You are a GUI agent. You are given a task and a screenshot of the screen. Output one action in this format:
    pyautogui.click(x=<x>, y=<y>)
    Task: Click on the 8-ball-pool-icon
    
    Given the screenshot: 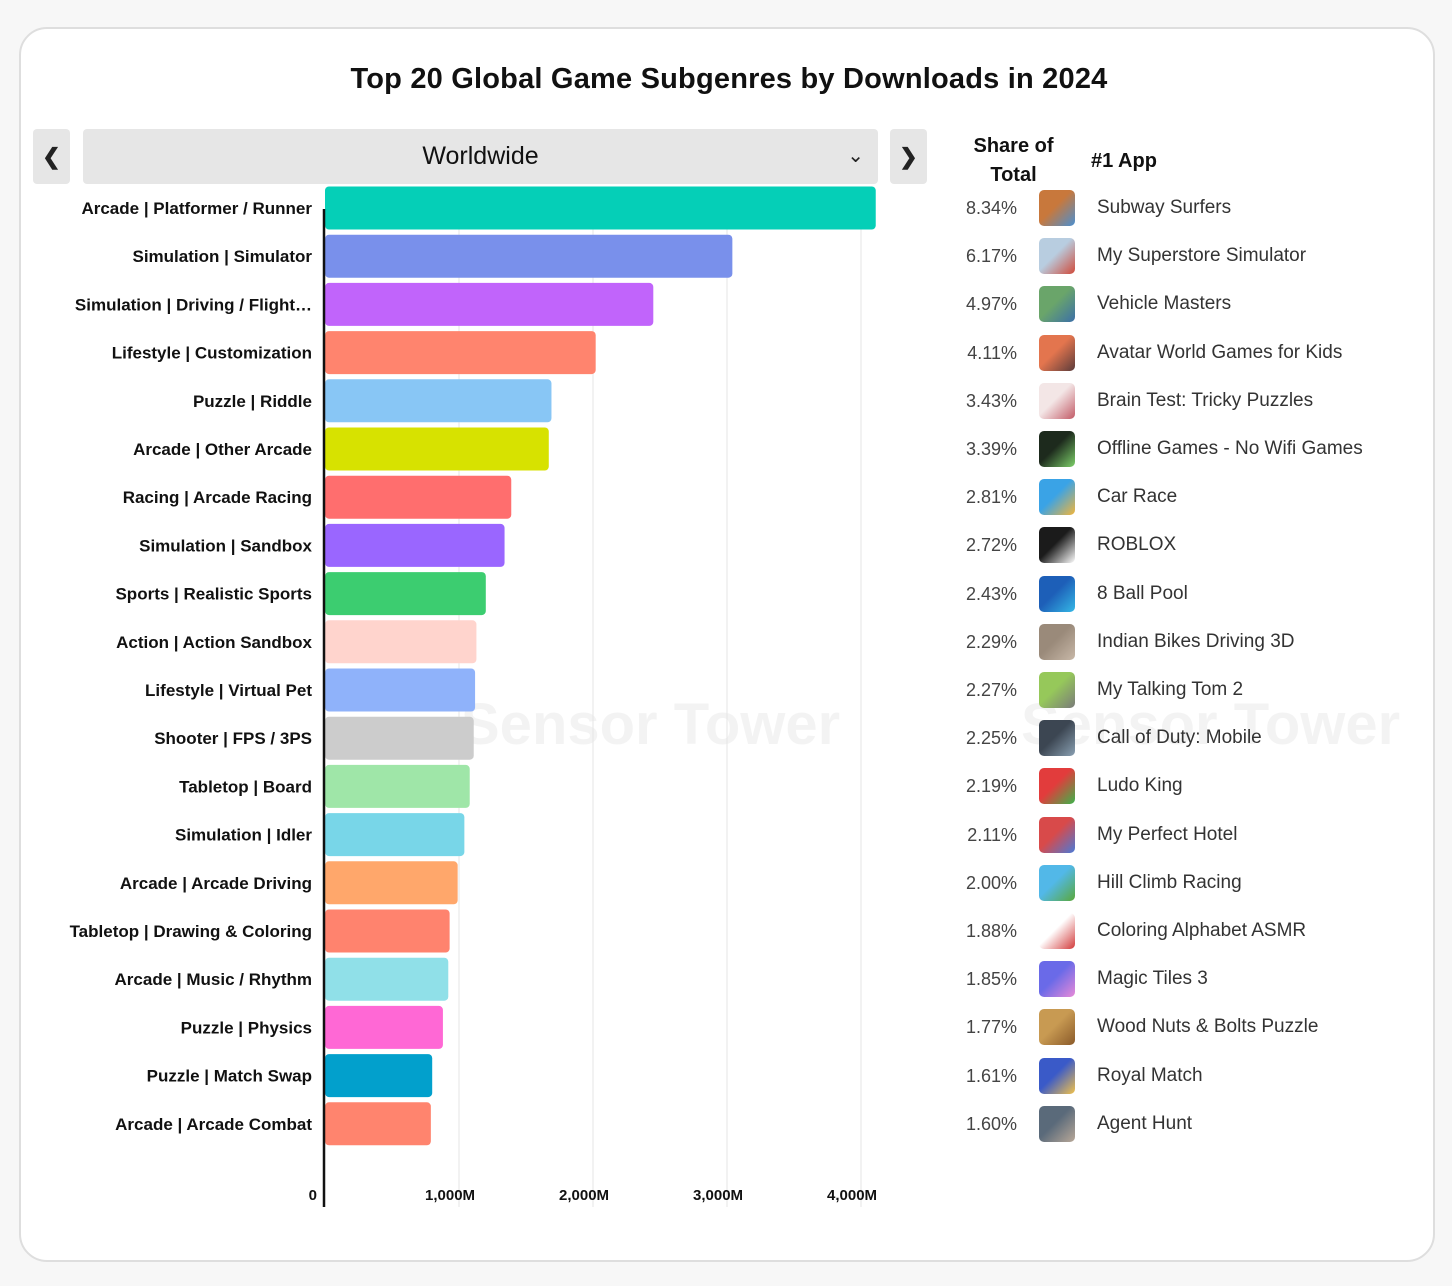 What is the action you would take?
    pyautogui.click(x=1057, y=593)
    